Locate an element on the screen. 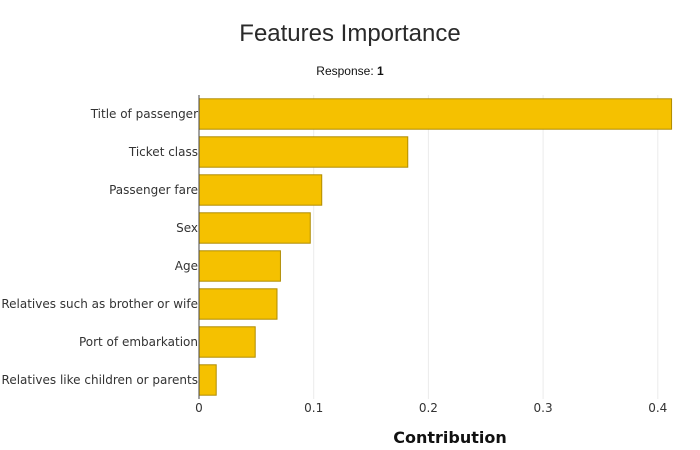 Image resolution: width=700 pixels, height=450 pixels. y-tick-label: Title of passenger is located at coordinates (144, 114).